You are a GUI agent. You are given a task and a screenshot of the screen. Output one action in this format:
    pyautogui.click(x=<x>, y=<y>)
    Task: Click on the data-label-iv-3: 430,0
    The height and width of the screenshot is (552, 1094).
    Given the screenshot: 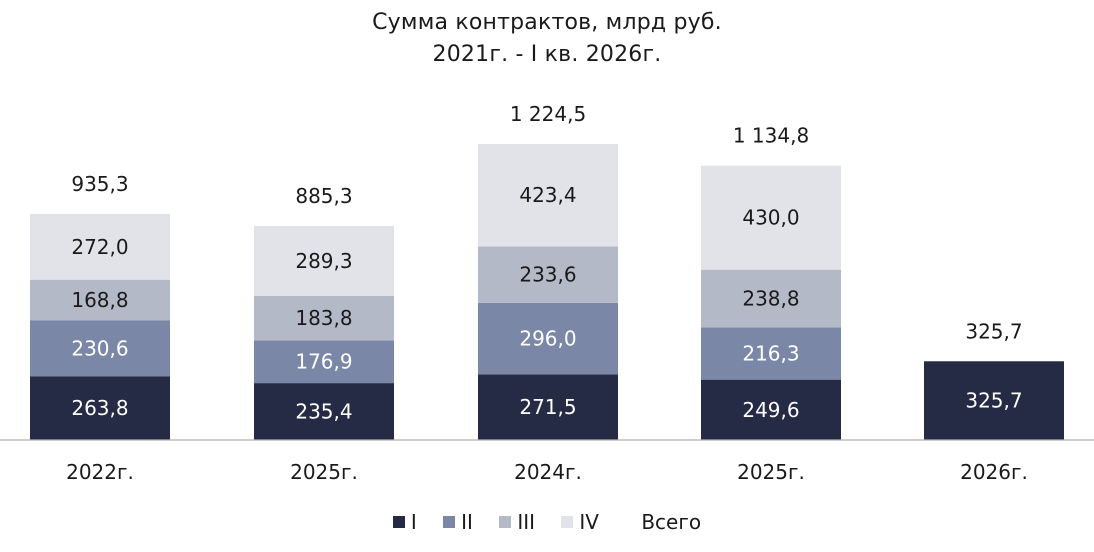 What is the action you would take?
    pyautogui.click(x=770, y=218)
    